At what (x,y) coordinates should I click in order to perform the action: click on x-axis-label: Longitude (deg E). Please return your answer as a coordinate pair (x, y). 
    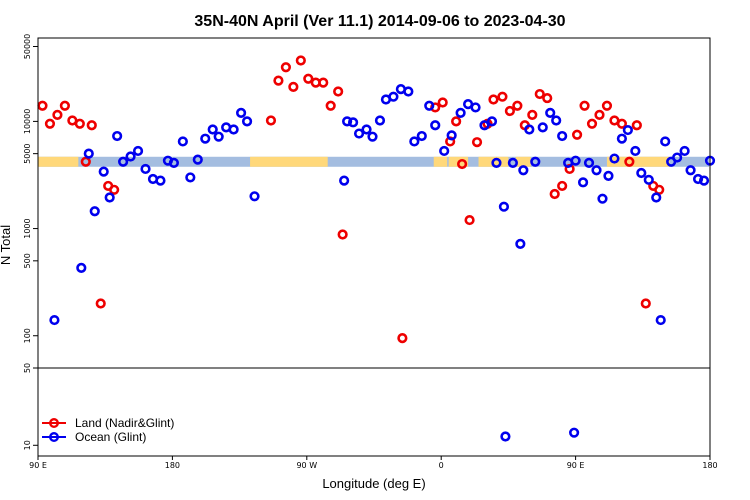
    Looking at the image, I should click on (373, 483).